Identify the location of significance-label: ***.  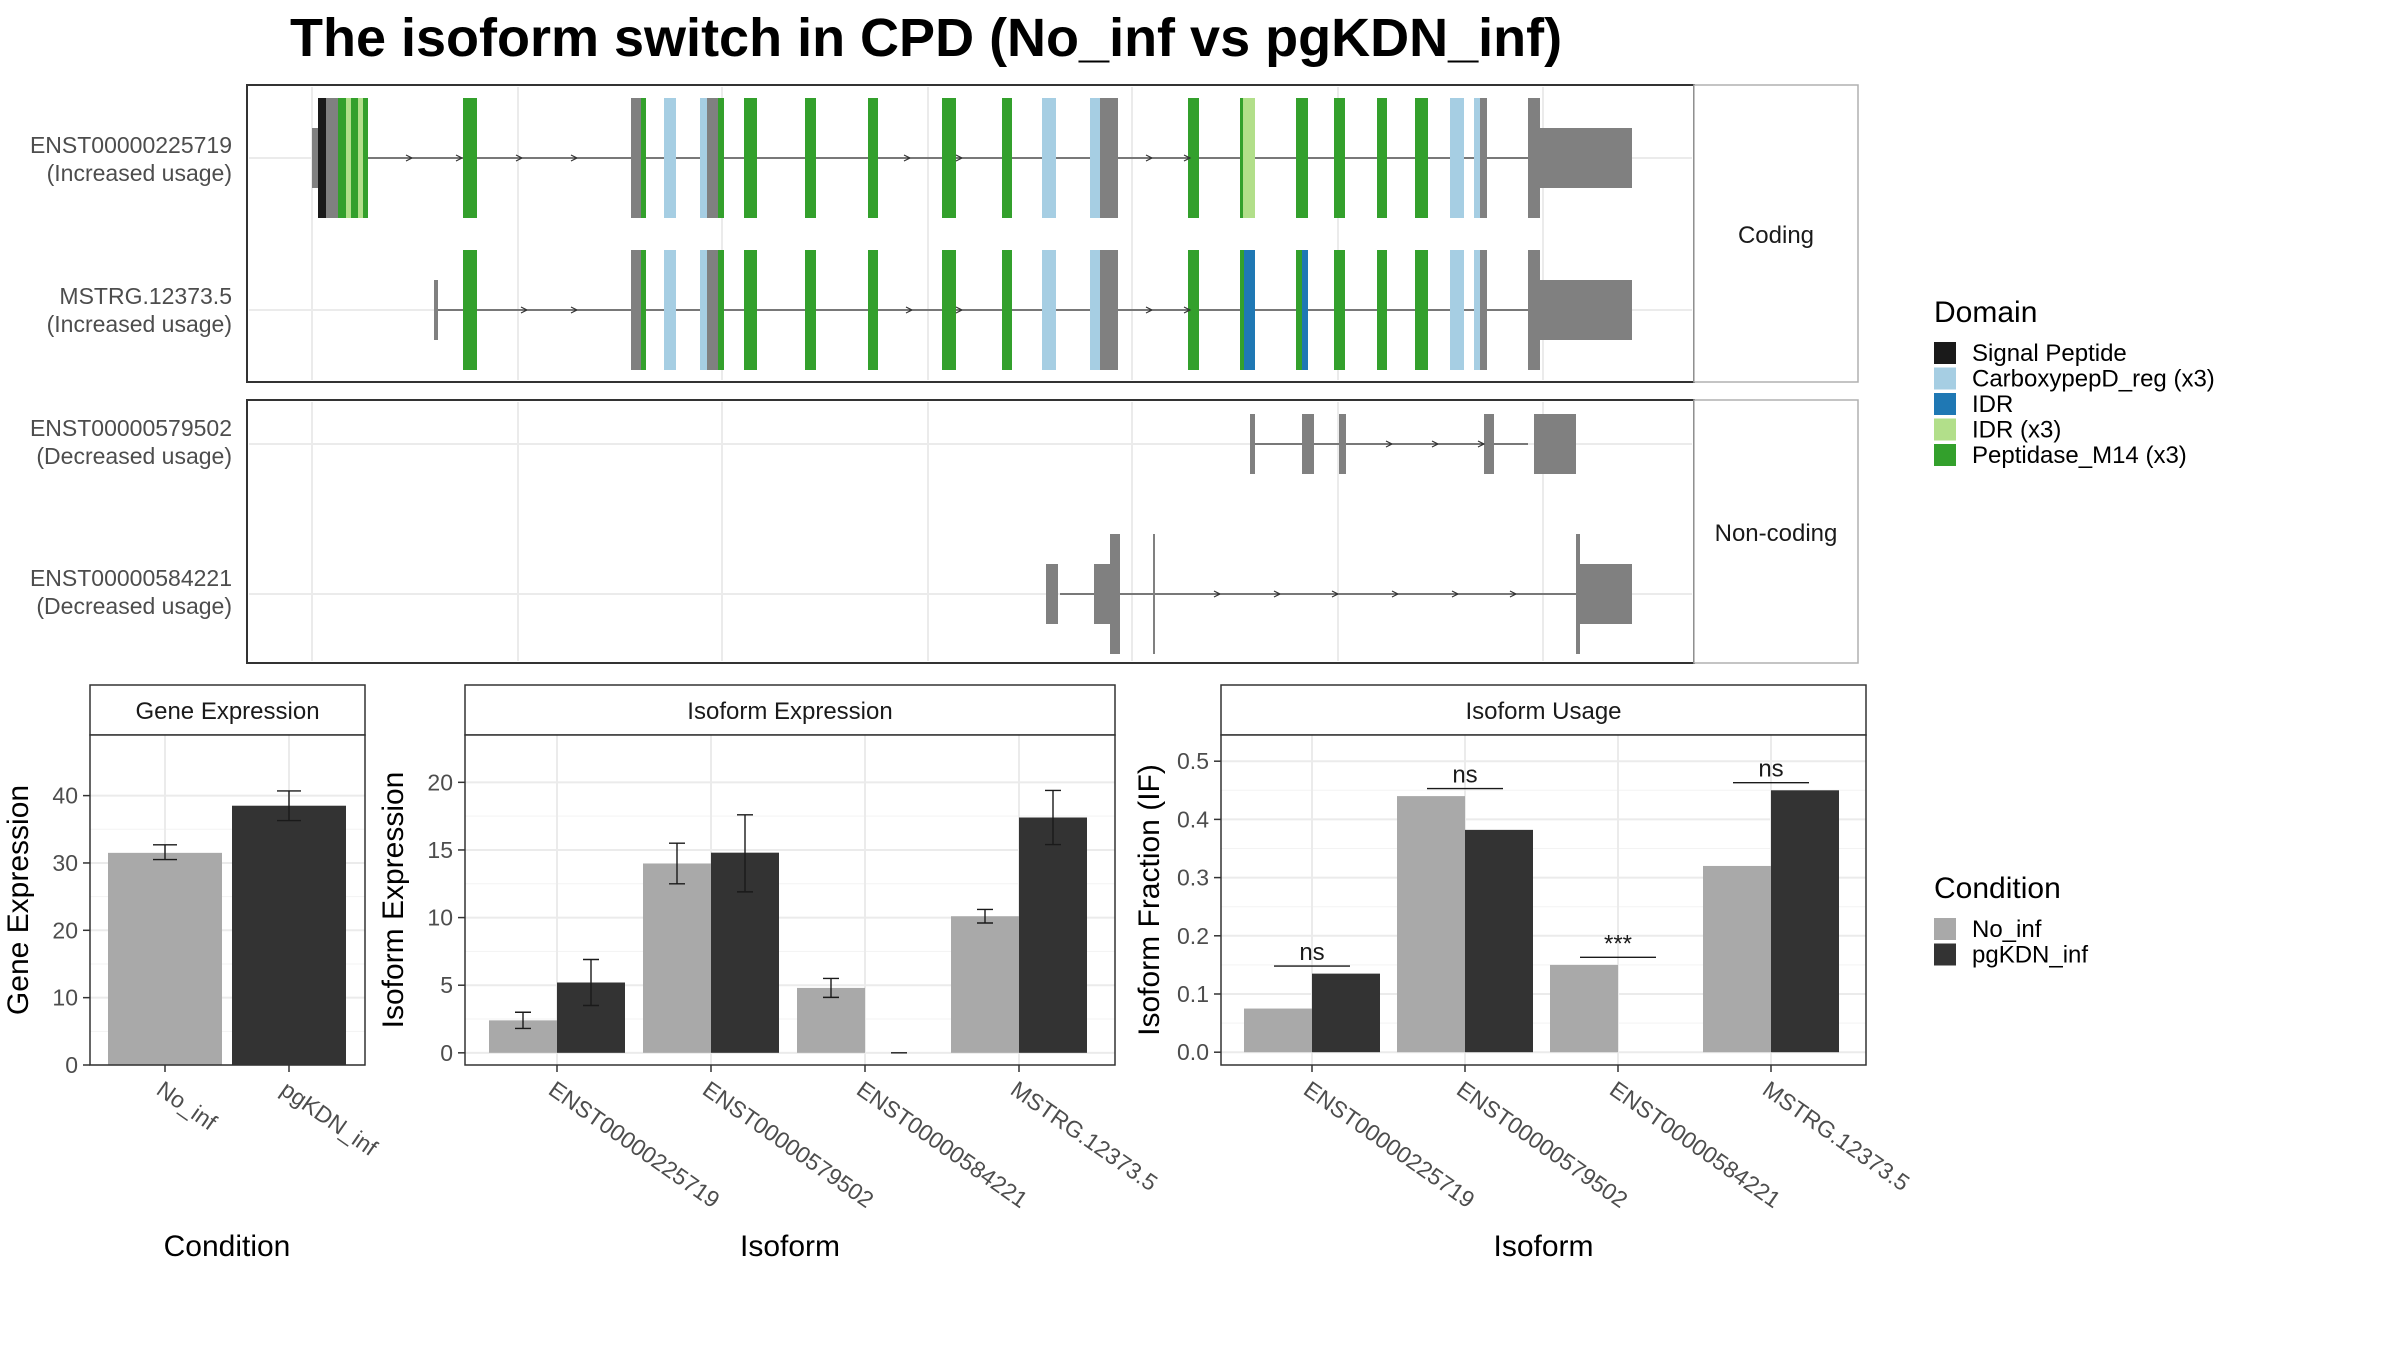
(1618, 943).